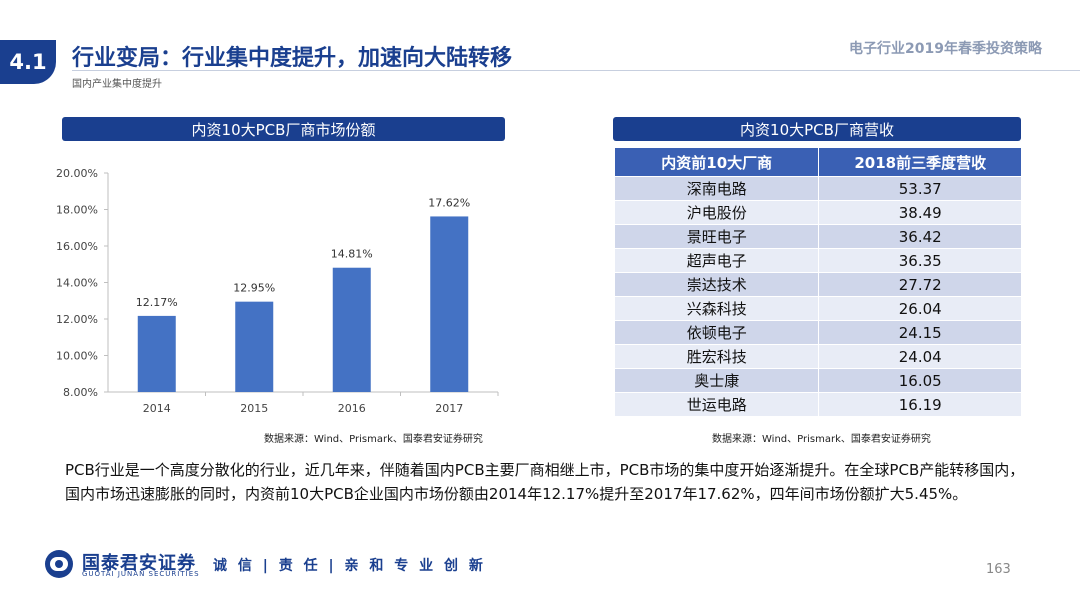  What do you see at coordinates (945, 49) in the screenshot?
I see `report-title: 电子行业2019年春季投资策略` at bounding box center [945, 49].